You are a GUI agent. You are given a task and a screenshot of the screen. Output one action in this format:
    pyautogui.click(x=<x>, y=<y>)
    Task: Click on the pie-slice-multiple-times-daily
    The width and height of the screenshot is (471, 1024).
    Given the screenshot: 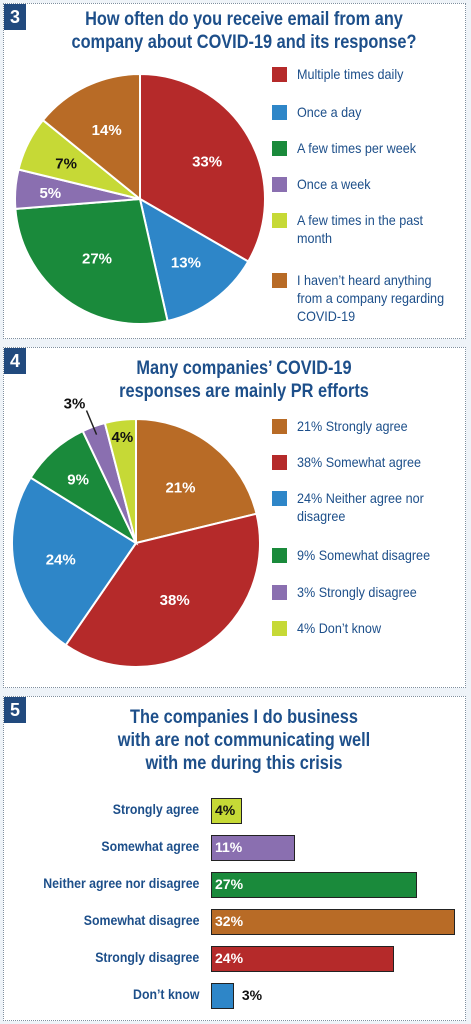 What is the action you would take?
    pyautogui.click(x=202, y=167)
    